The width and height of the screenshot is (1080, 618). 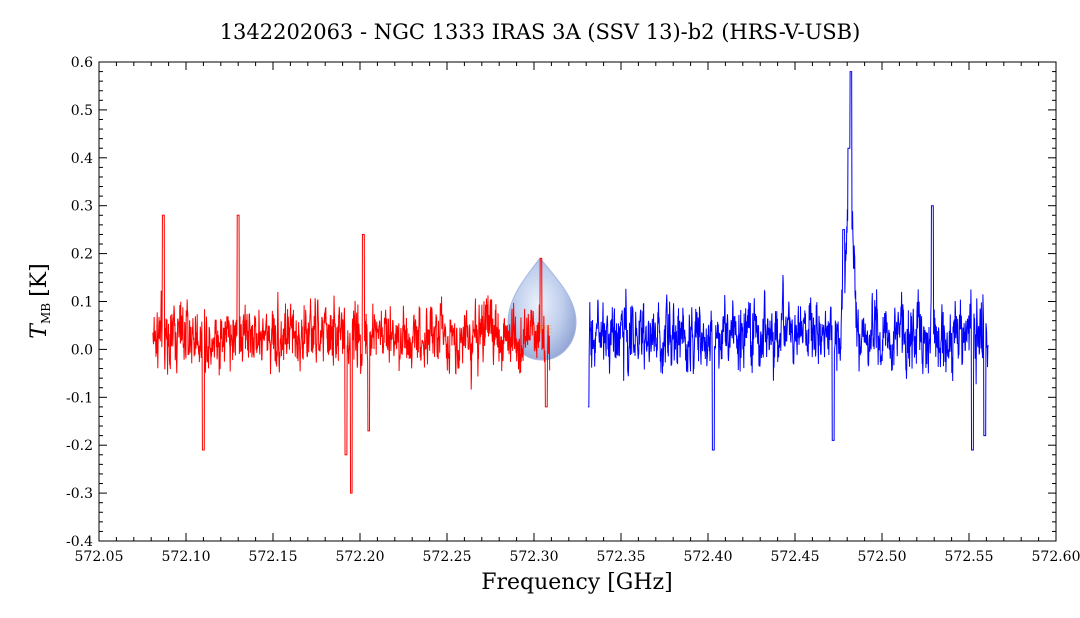 What do you see at coordinates (447, 557) in the screenshot?
I see `x-tick-label: 572.25` at bounding box center [447, 557].